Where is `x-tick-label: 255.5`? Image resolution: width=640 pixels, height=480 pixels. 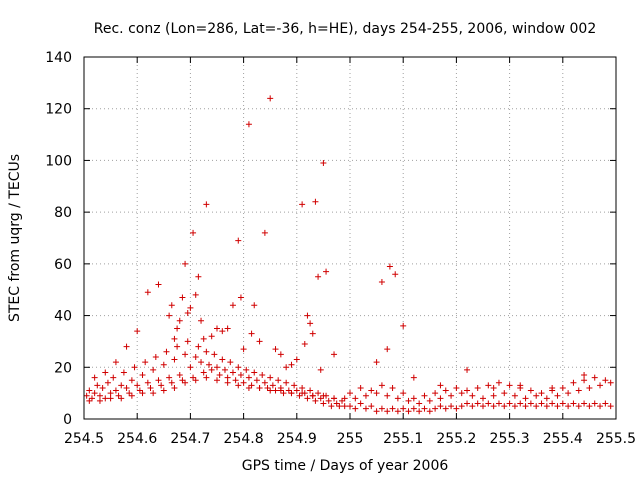 x-tick-label: 255.5 is located at coordinates (616, 439).